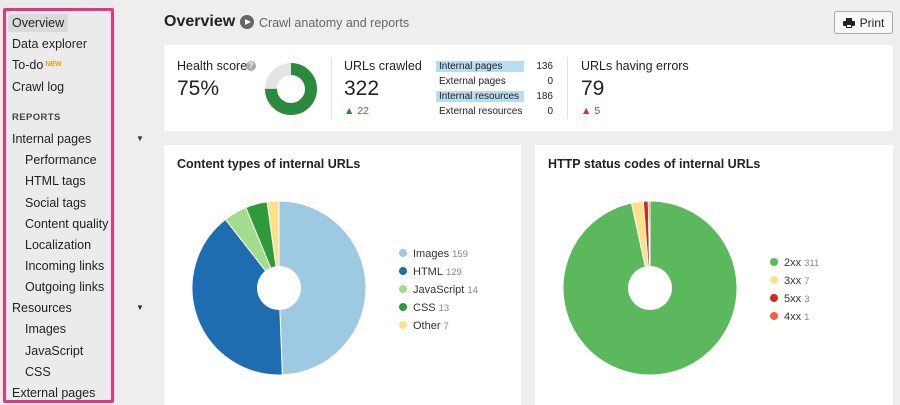 Image resolution: width=900 pixels, height=405 pixels. I want to click on http-status-pie, so click(650, 288).